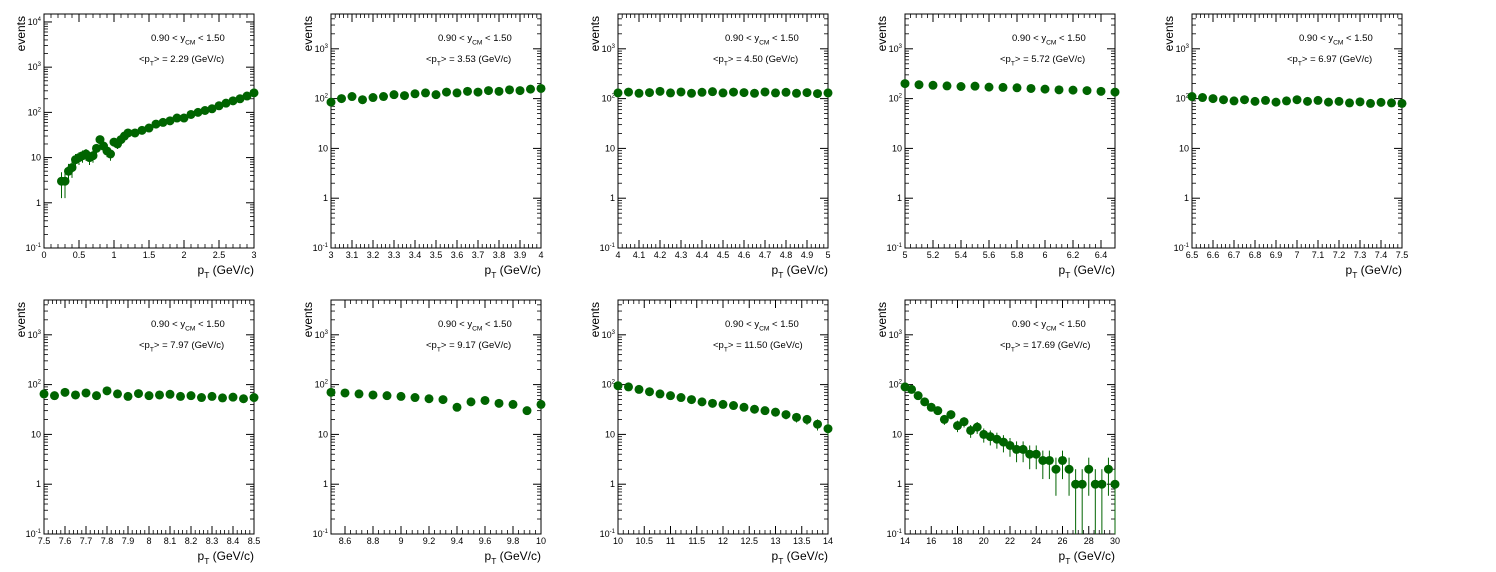  What do you see at coordinates (400, 541) in the screenshot?
I see `x-tick-label: 9` at bounding box center [400, 541].